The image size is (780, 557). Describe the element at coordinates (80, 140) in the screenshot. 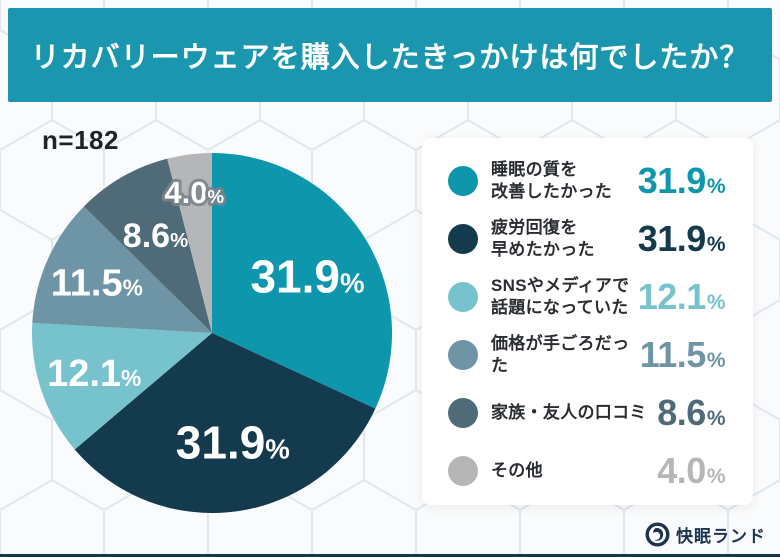

I see `sample-size-label: n=182` at that location.